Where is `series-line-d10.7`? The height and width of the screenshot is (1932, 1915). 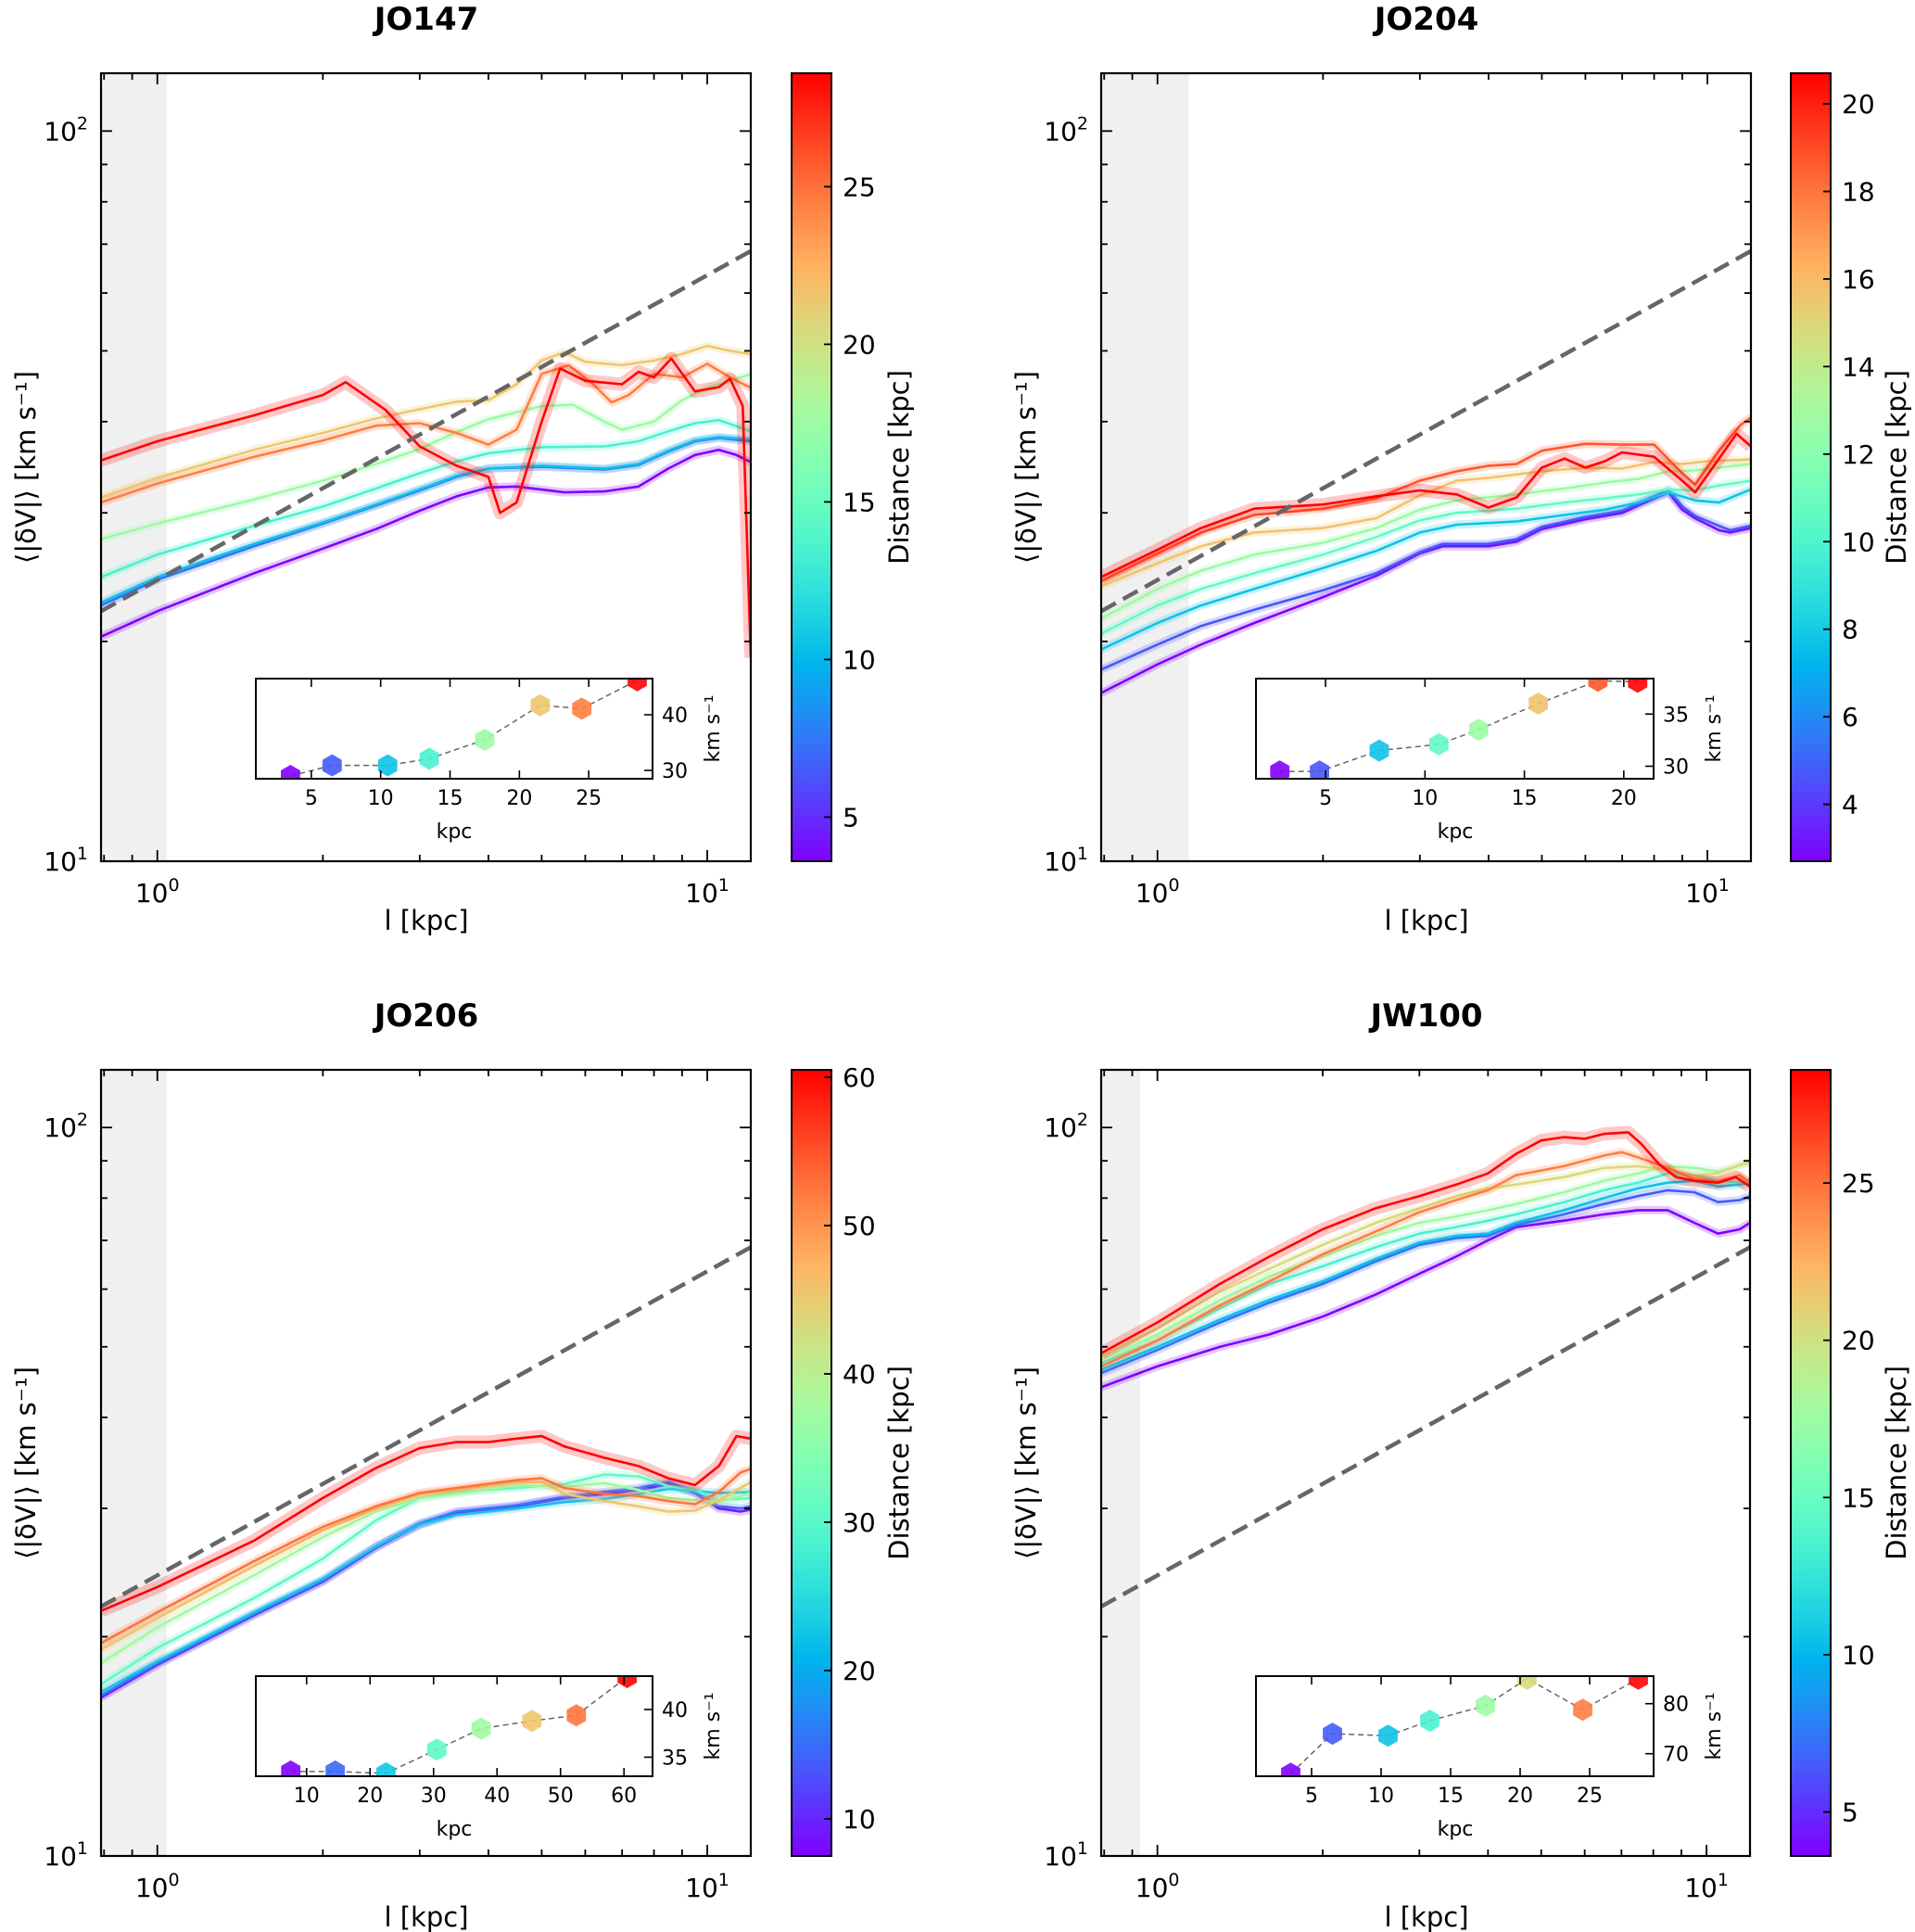
series-line-d10.7 is located at coordinates (1426, 557).